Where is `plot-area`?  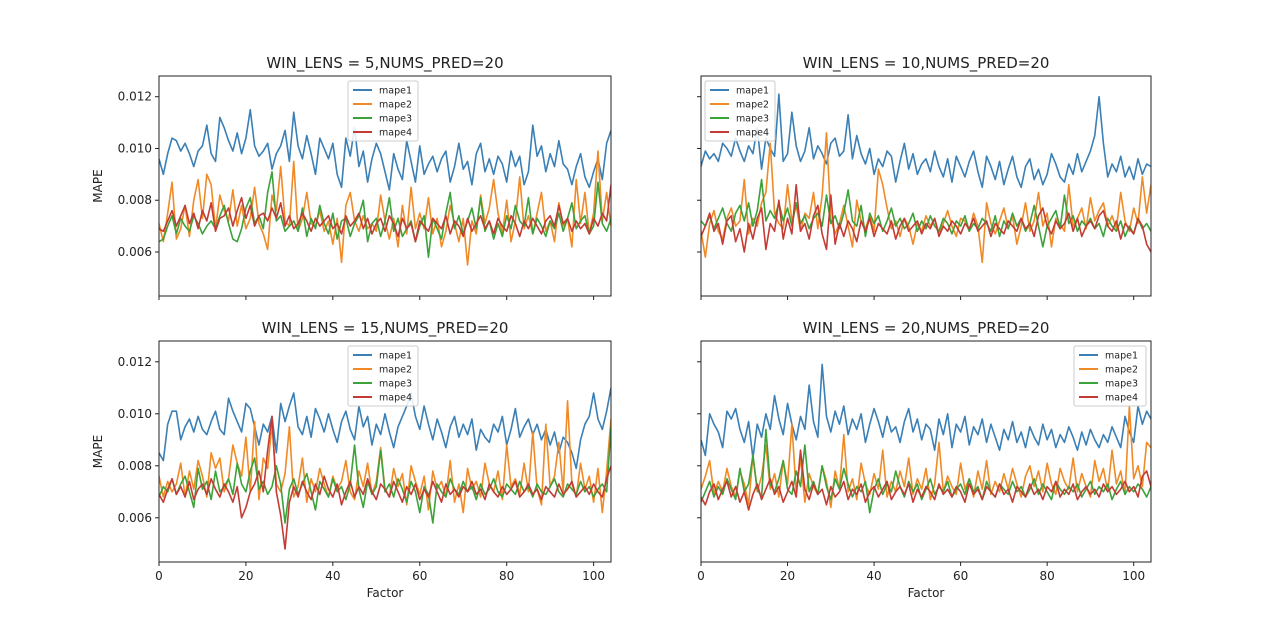
plot-area is located at coordinates (926, 186).